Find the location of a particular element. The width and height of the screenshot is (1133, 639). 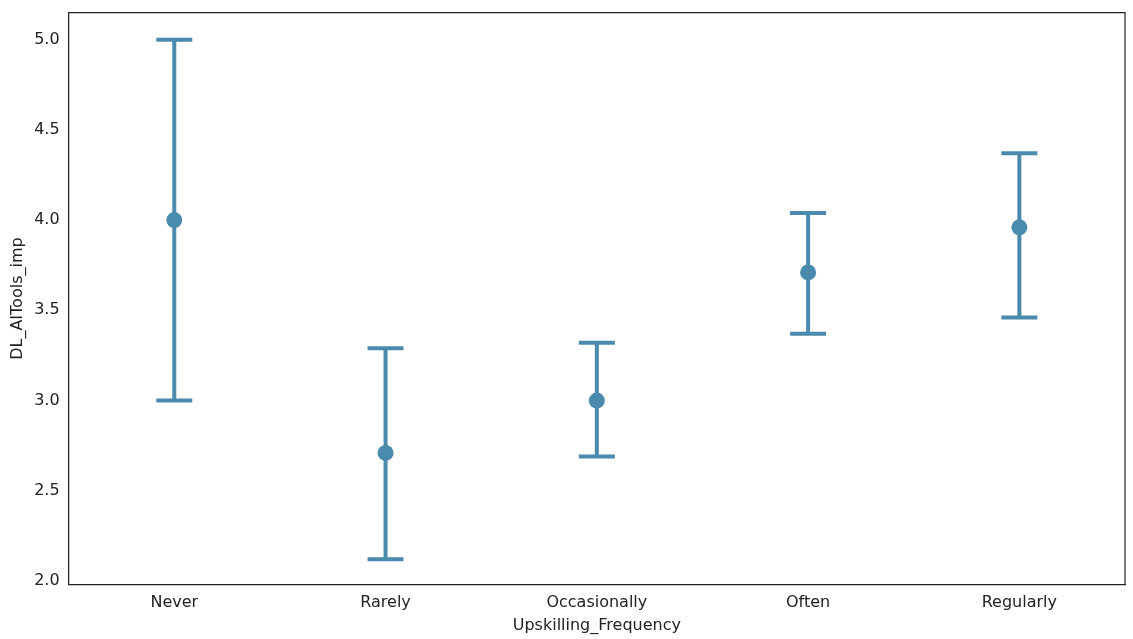

y-tick-label: 4.0 is located at coordinates (47, 219).